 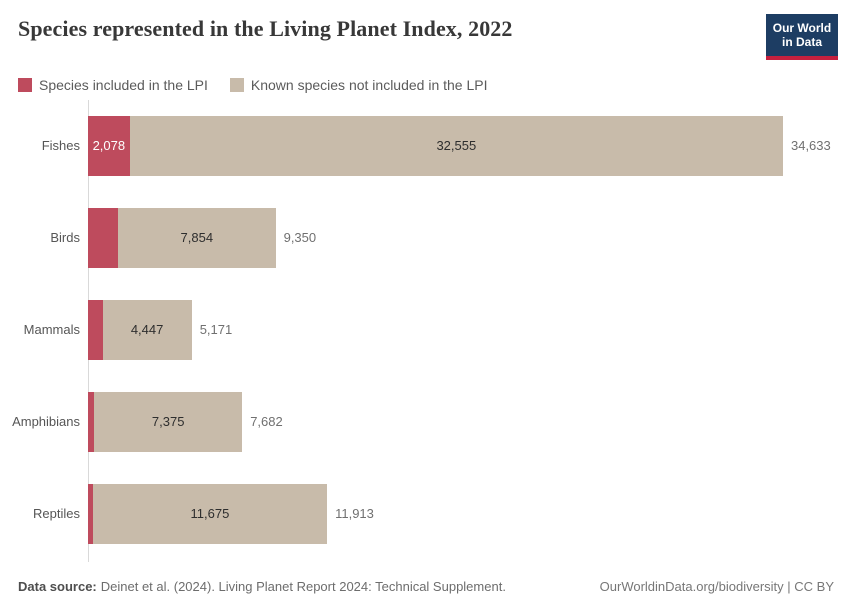 What do you see at coordinates (810, 146) in the screenshot?
I see `total-value-label: 34,633` at bounding box center [810, 146].